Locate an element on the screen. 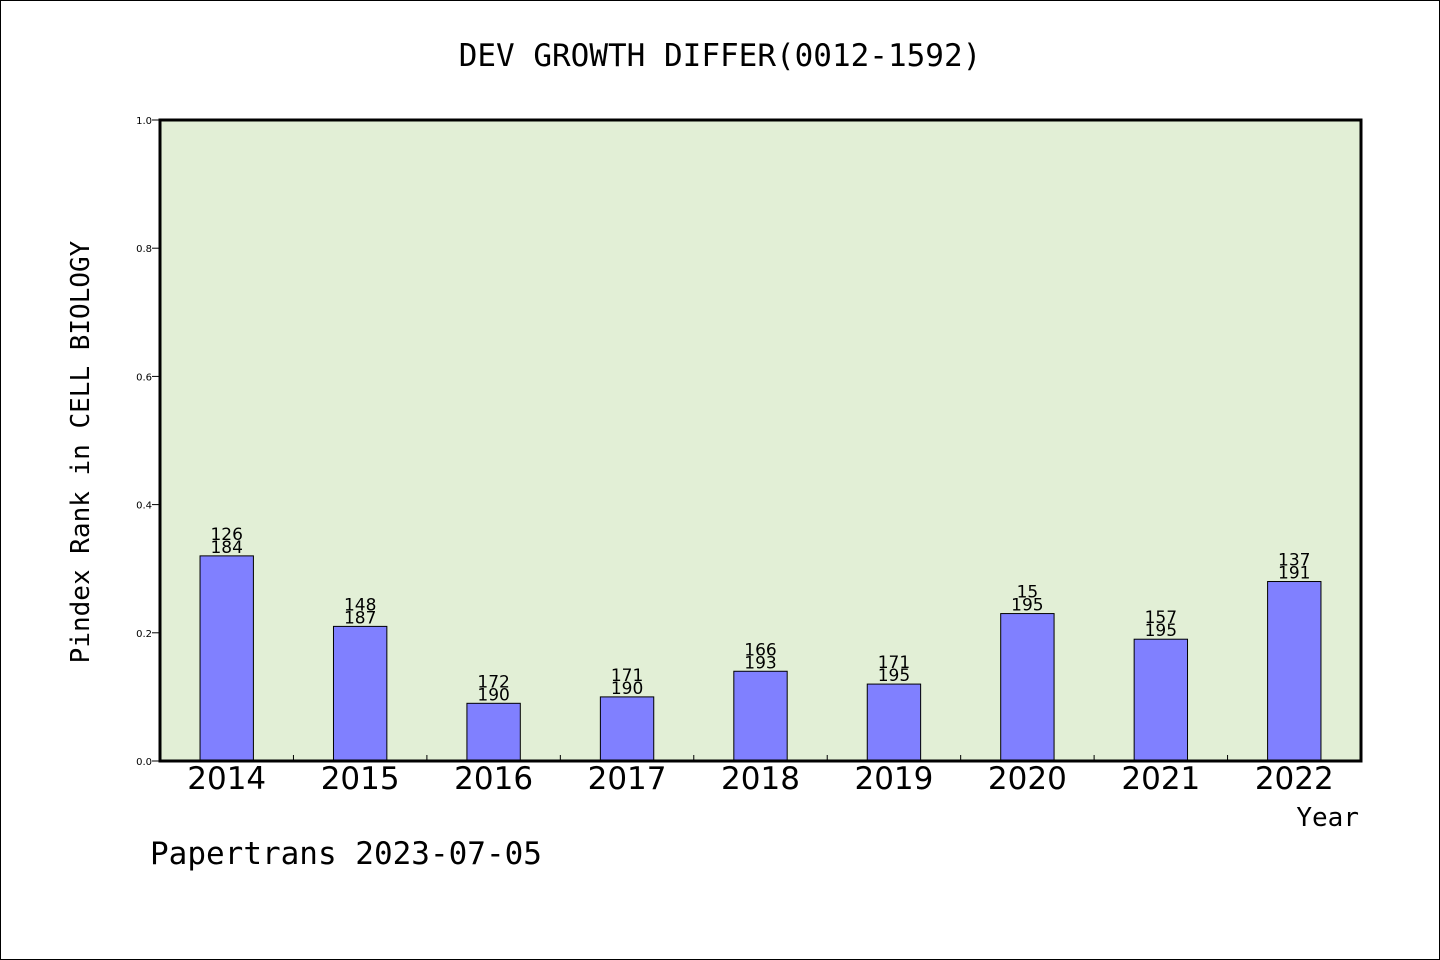 The image size is (1440, 960). x-tick-label: 2022 is located at coordinates (1294, 779).